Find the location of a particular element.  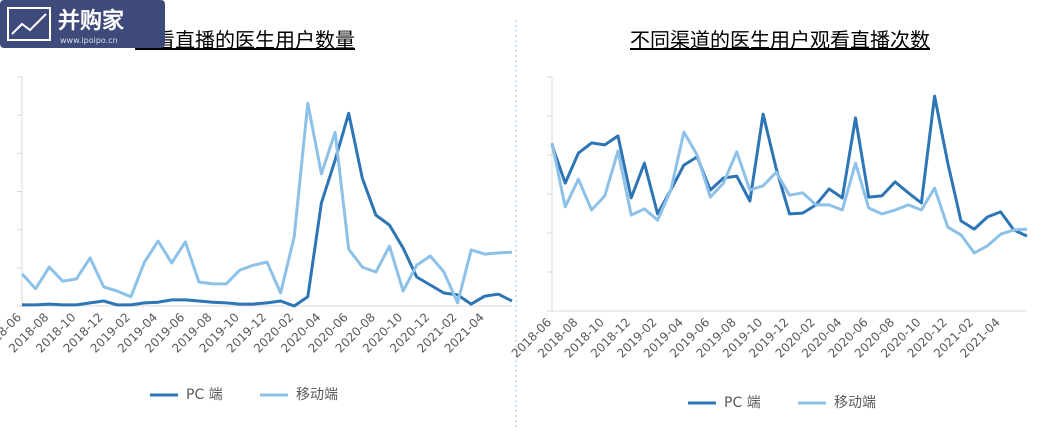

logo-text: 并购家 is located at coordinates (91, 21).